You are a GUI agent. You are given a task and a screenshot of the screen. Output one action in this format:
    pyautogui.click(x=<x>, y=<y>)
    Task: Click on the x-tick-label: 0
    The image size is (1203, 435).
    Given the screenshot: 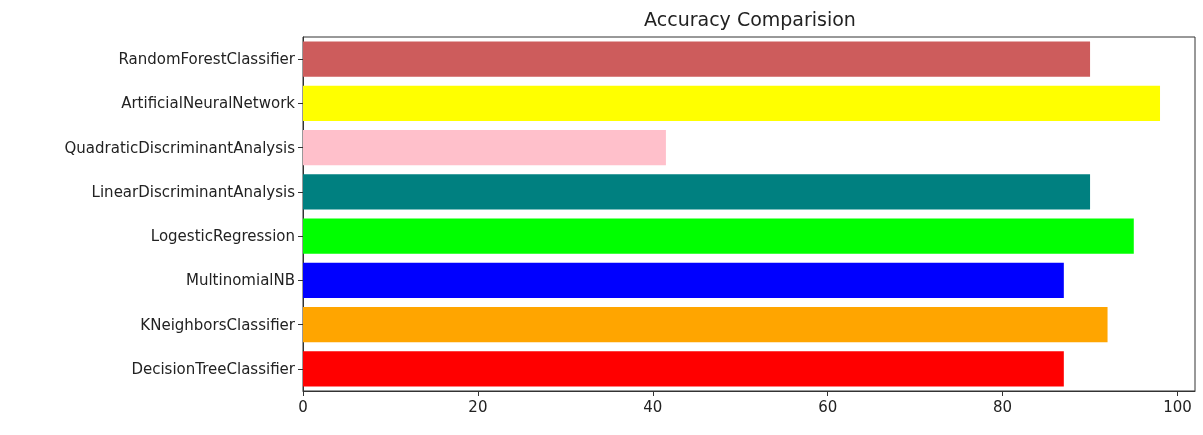 What is the action you would take?
    pyautogui.click(x=303, y=406)
    